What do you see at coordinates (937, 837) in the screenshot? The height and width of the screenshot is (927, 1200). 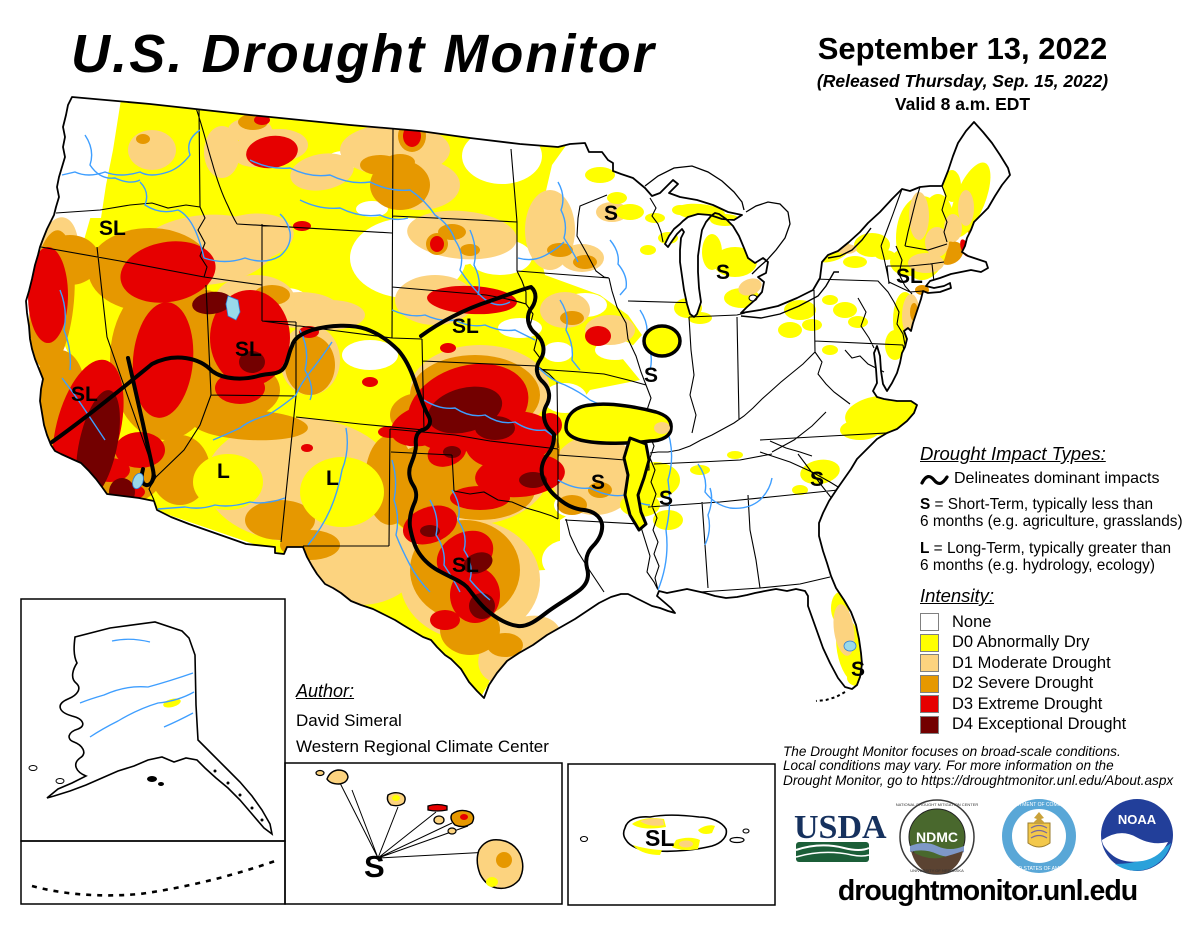 I see `svg-text: NDMC` at bounding box center [937, 837].